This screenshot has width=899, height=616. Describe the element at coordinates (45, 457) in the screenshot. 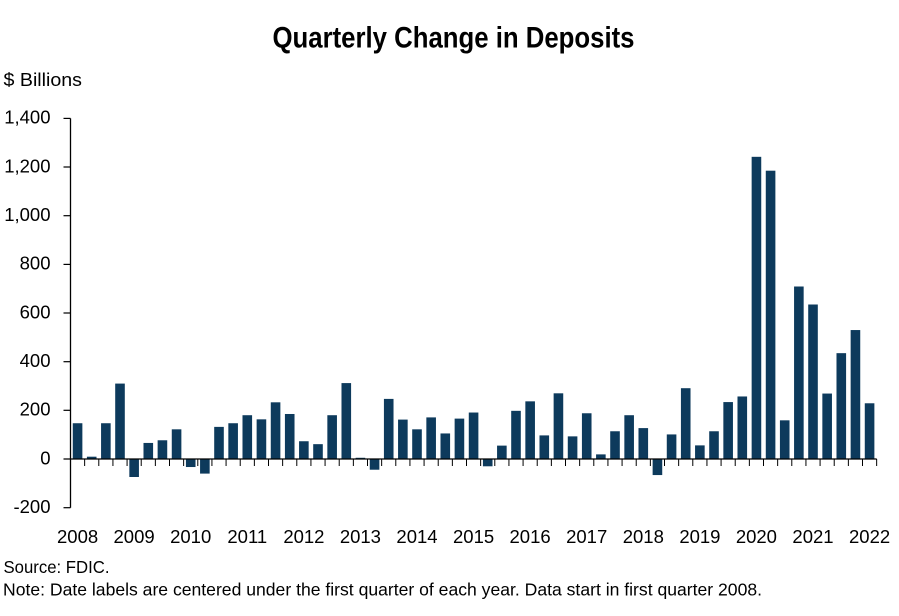

I see `svg-text: 0` at that location.